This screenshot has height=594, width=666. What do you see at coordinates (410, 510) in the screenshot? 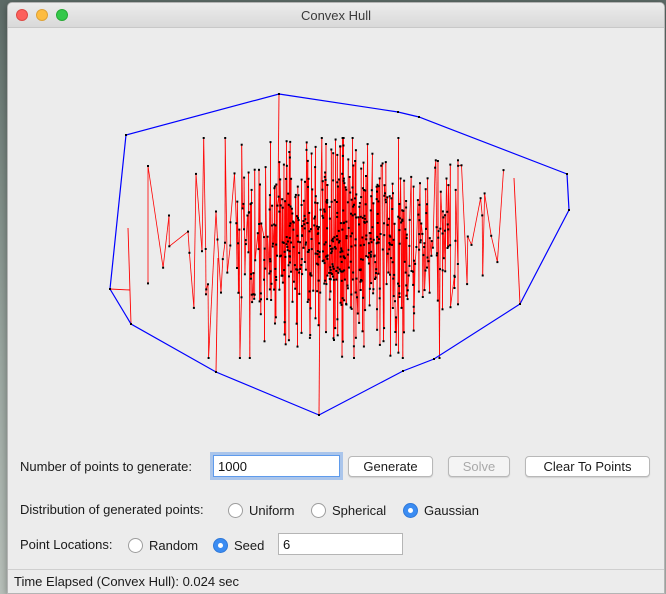
I see `radio-indicator` at bounding box center [410, 510].